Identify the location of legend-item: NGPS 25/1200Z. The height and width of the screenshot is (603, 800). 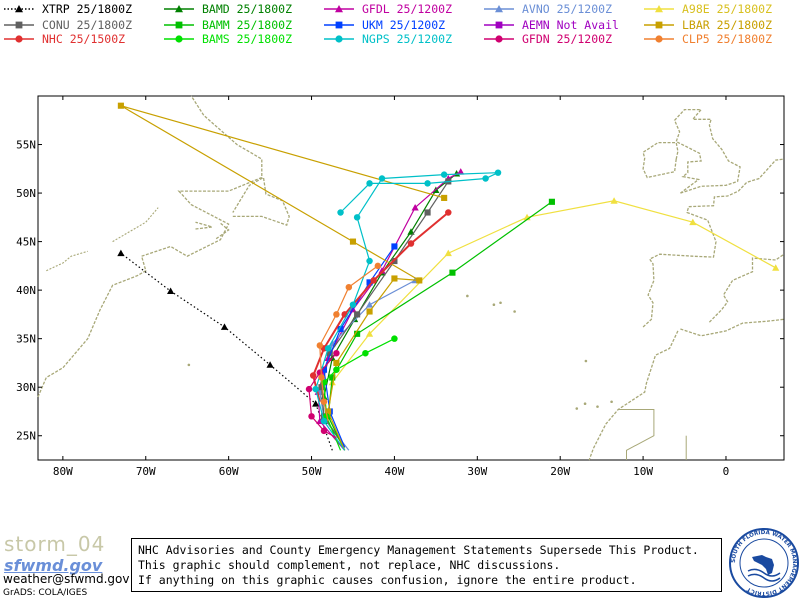
(387, 39).